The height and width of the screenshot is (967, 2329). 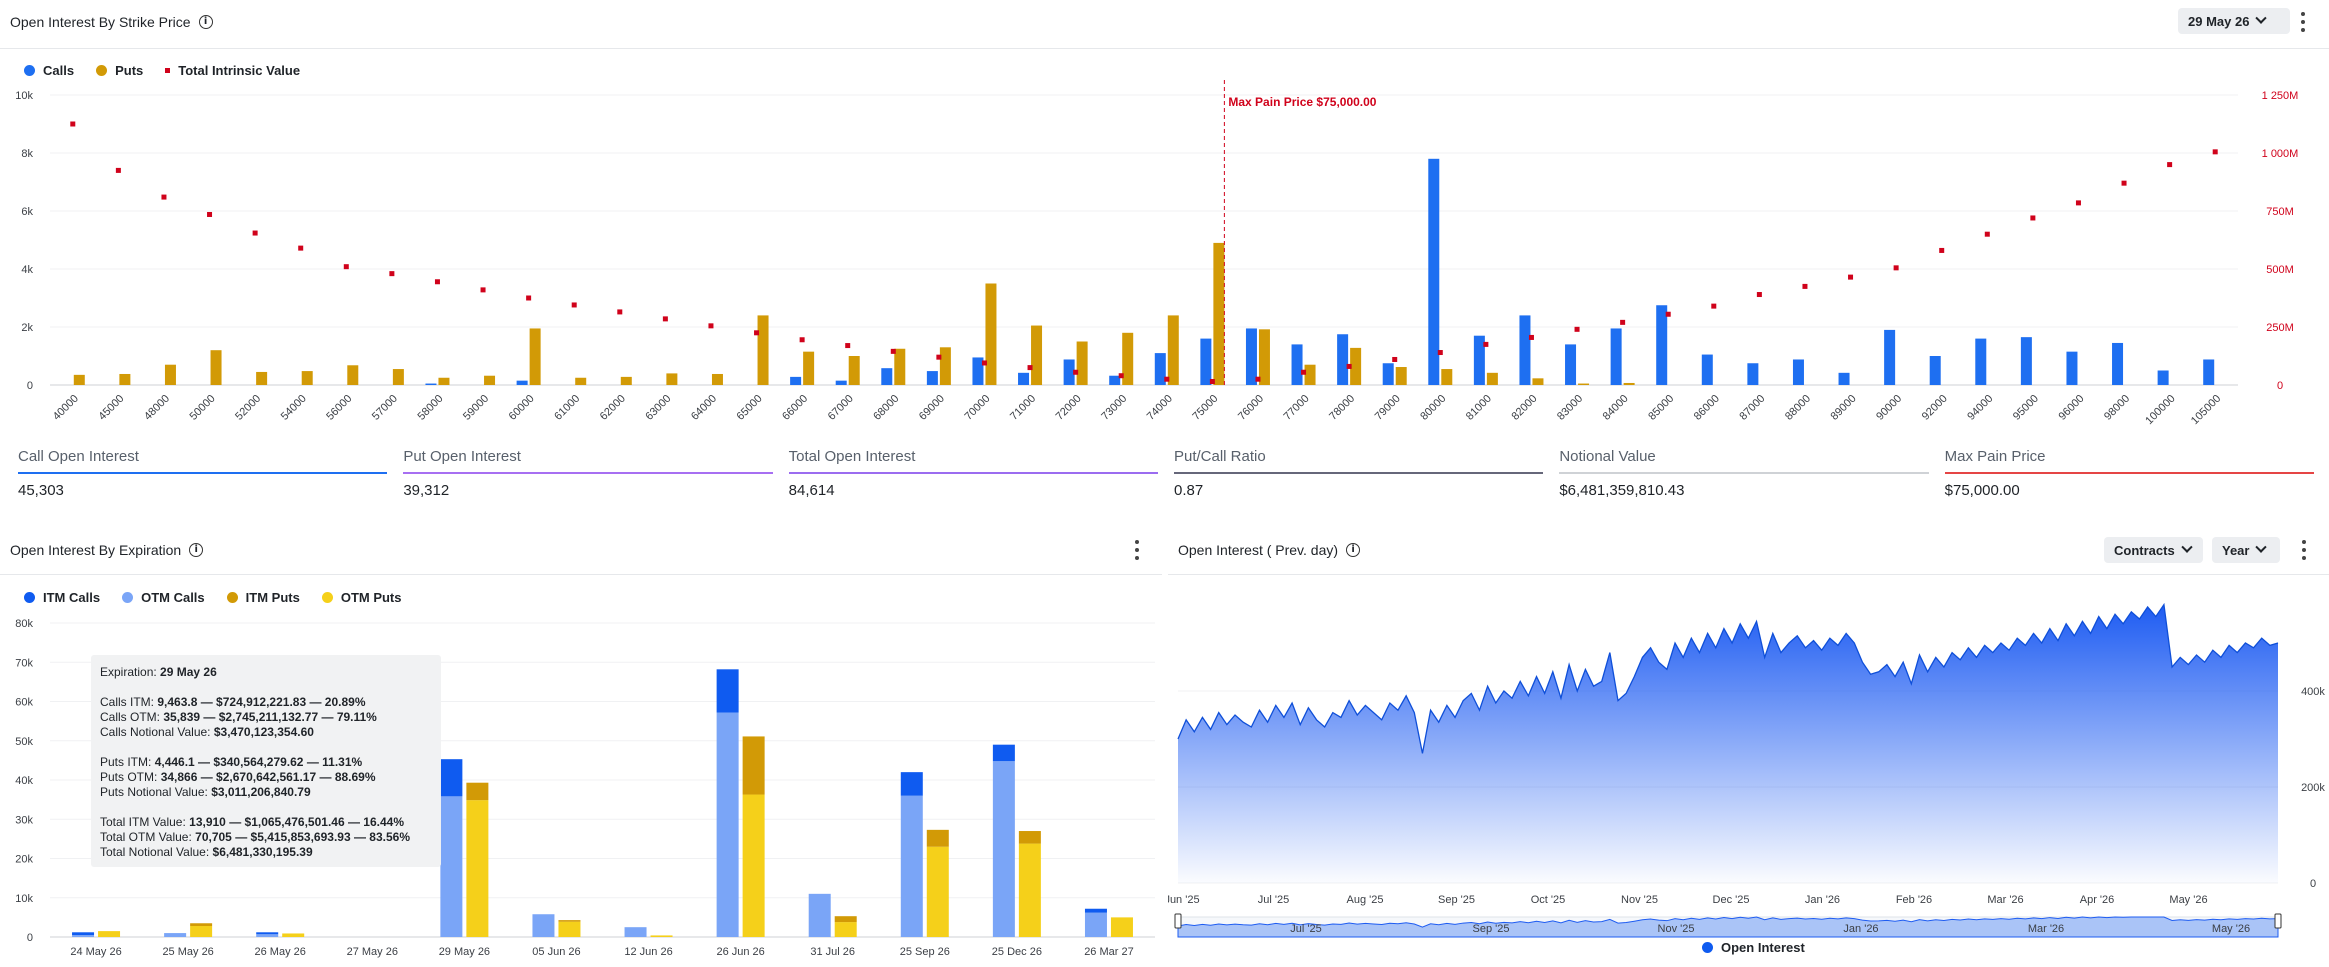 What do you see at coordinates (361, 597) in the screenshot?
I see `legend-otm-puts: OTM Puts` at bounding box center [361, 597].